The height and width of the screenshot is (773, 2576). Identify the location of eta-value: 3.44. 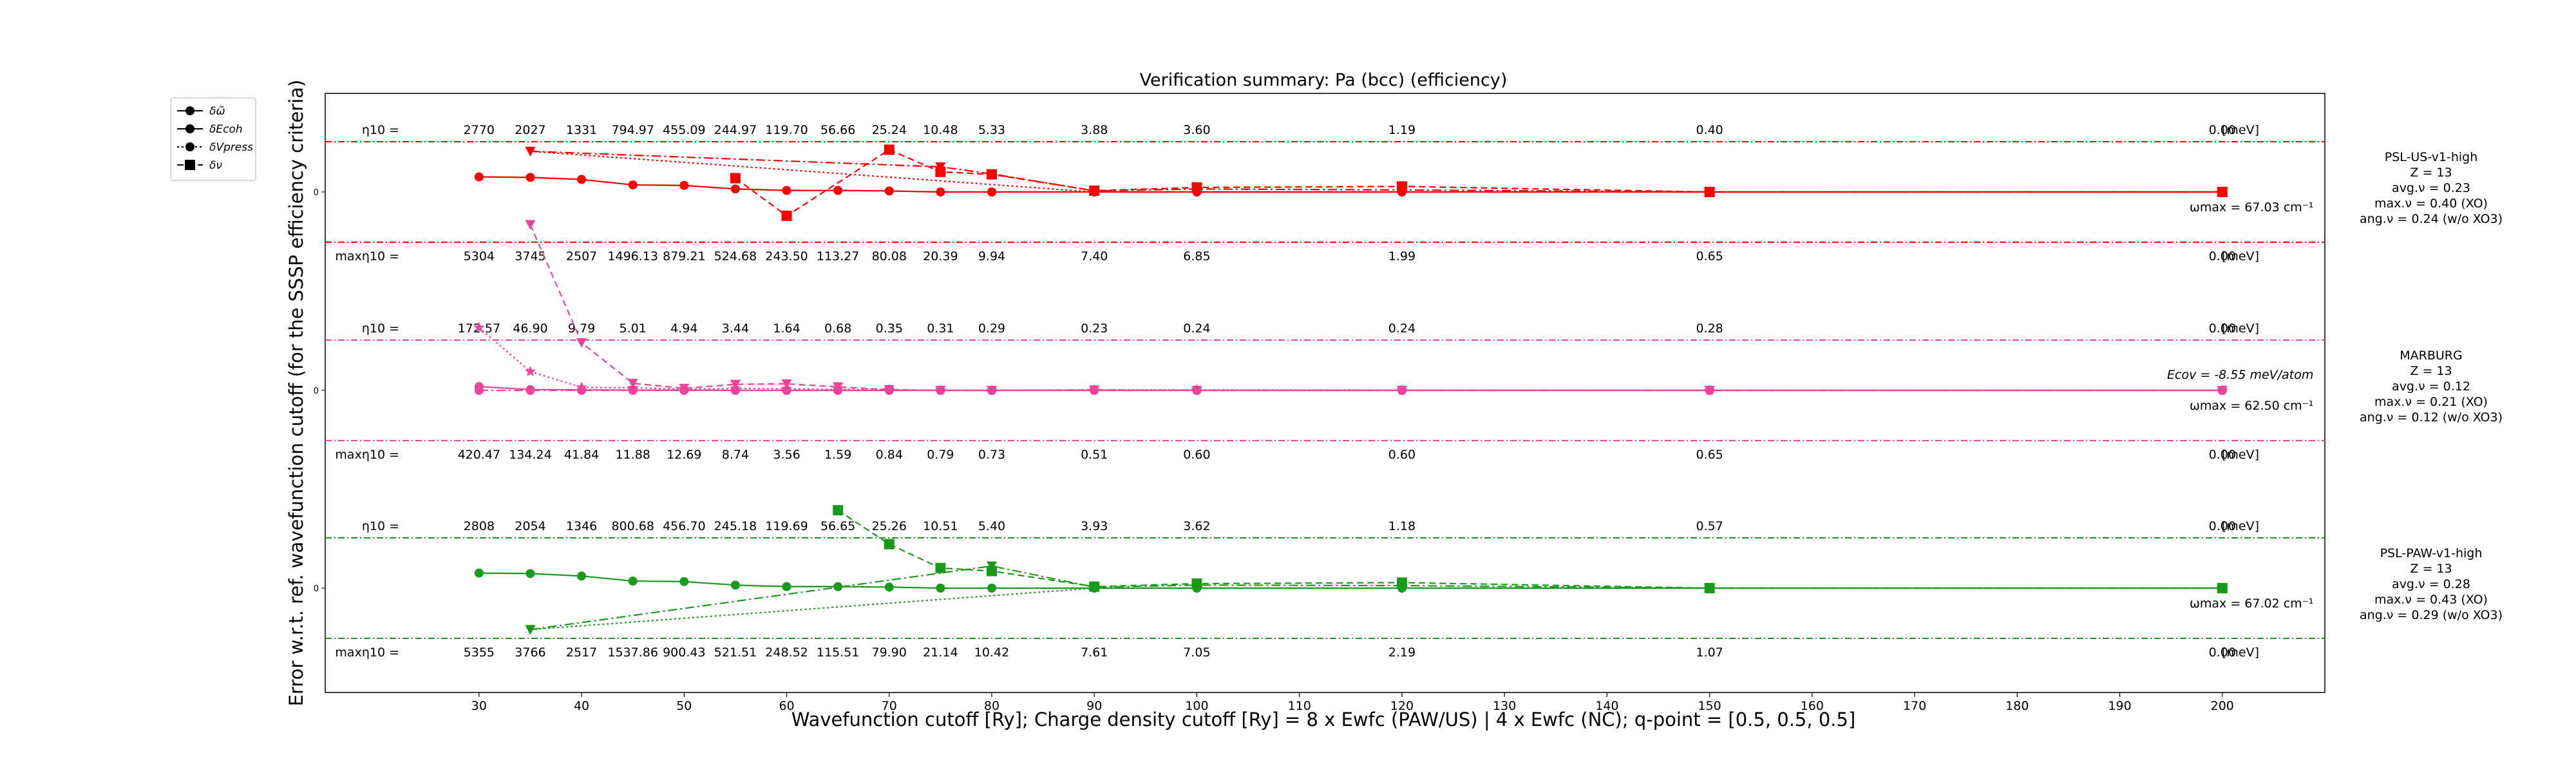
(735, 328).